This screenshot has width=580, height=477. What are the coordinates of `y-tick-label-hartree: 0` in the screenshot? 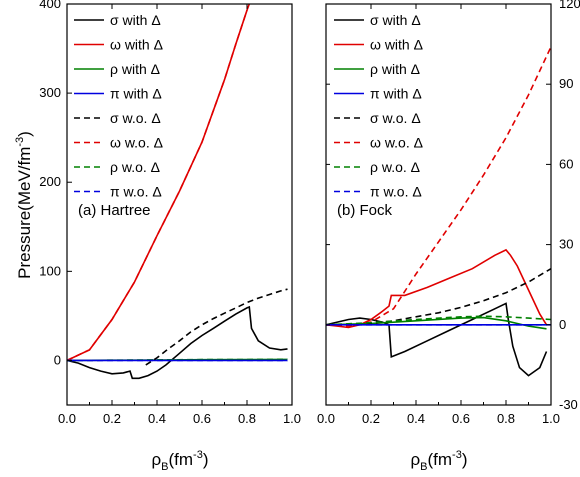 It's located at (57, 359).